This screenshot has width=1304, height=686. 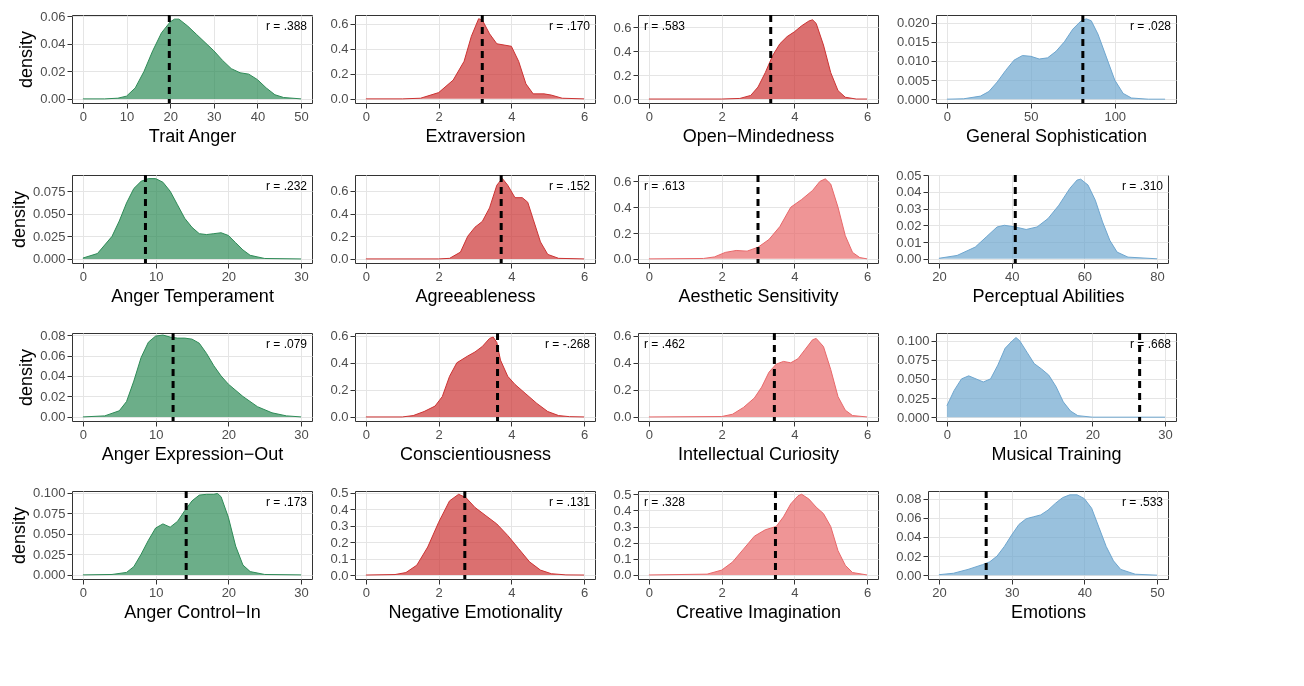 I want to click on annotation: r = .583, so click(x=665, y=26).